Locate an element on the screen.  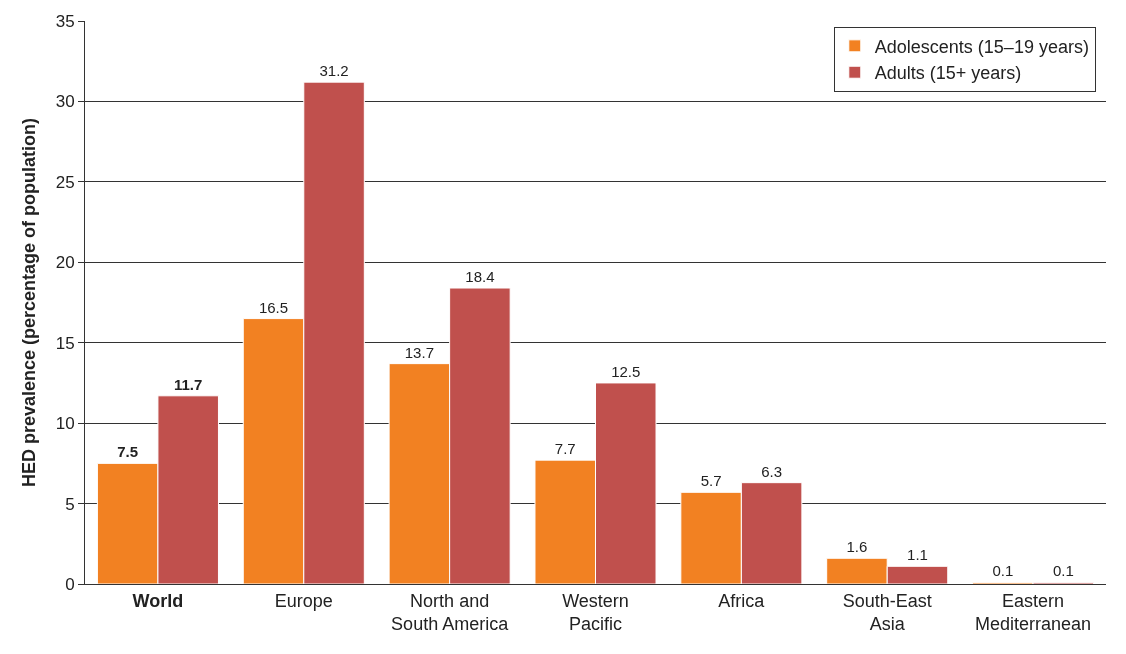
legend-label: Adults (15+ years) is located at coordinates (948, 73).